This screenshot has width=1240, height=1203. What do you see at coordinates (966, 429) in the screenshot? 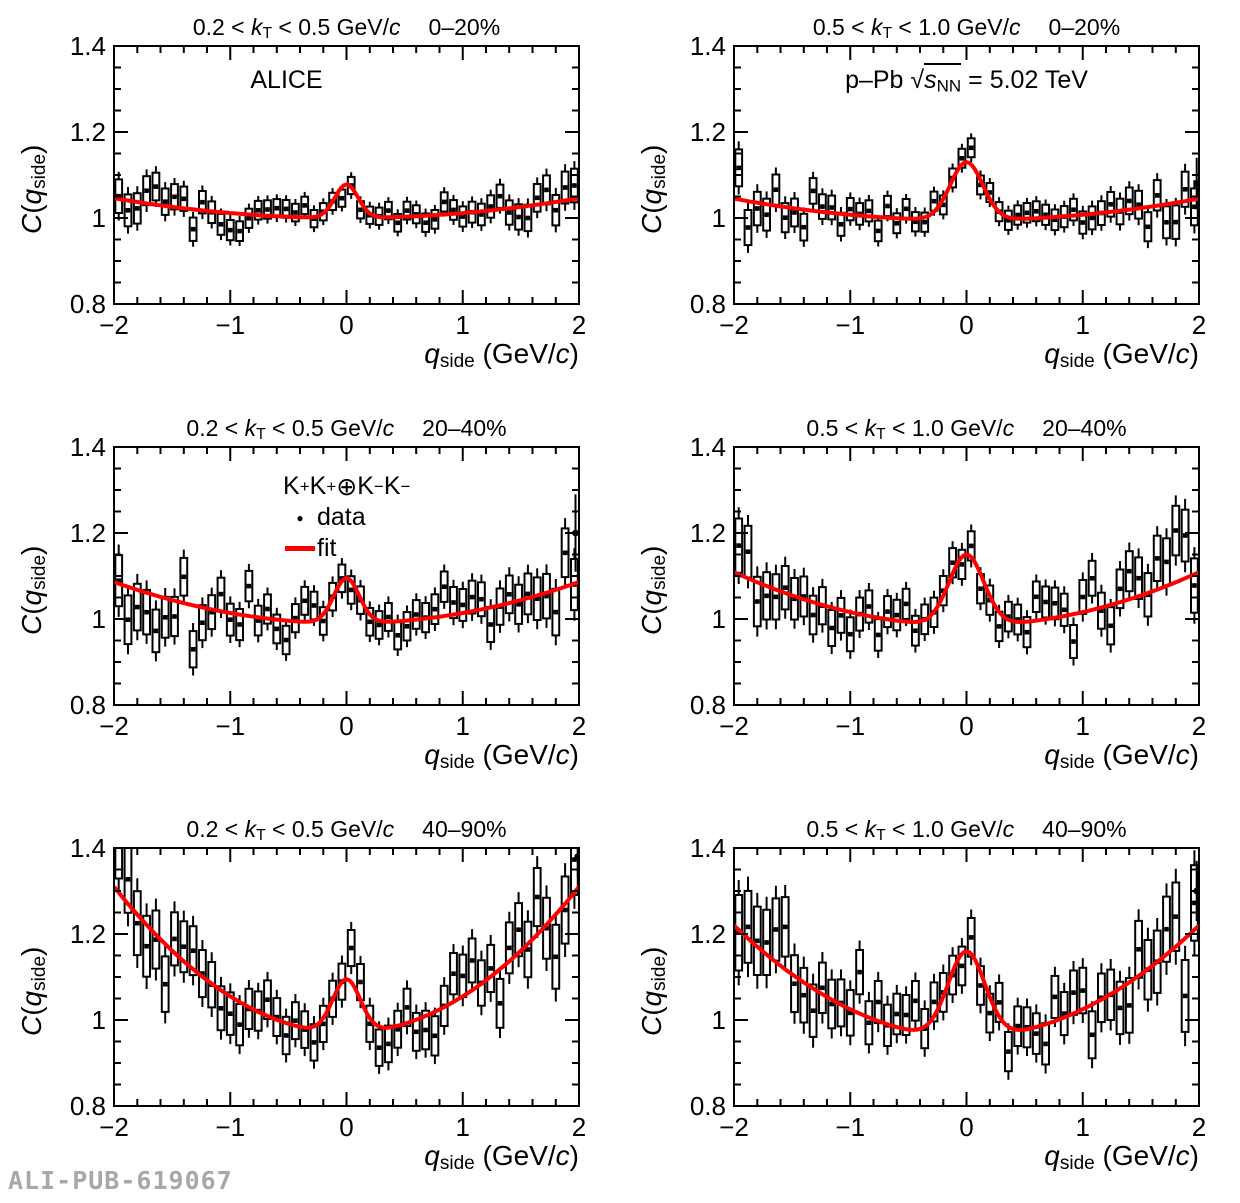
I see `panel-title: 0.5 < kT < 1.0 GeV/c 20–40%` at bounding box center [966, 429].